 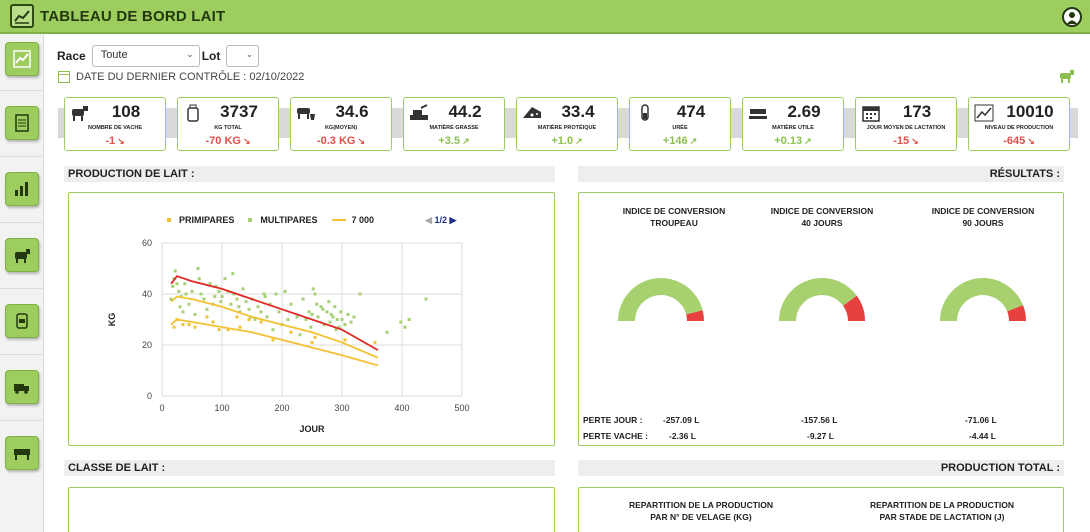 What do you see at coordinates (309, 174) in the screenshot?
I see `section-title-production: PRODUCTION DE LAIT :` at bounding box center [309, 174].